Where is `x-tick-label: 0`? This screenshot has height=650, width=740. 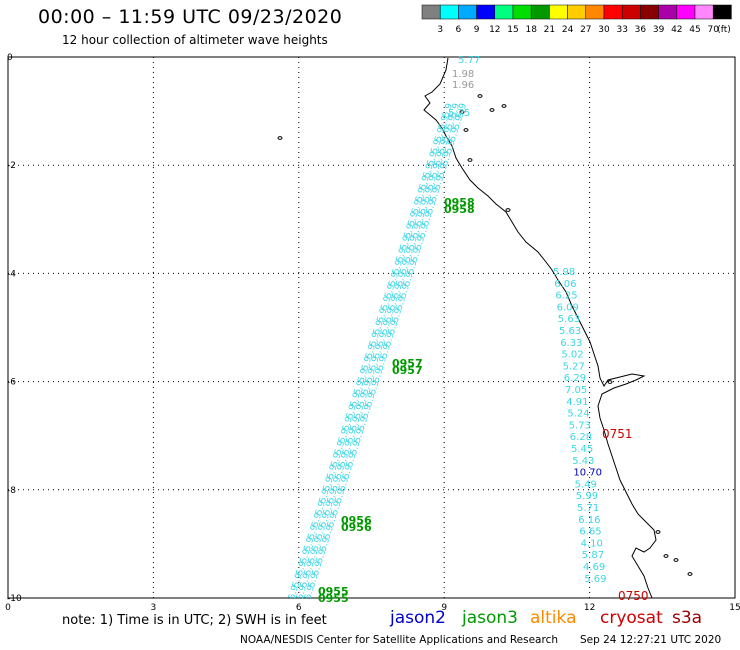
x-tick-label: 0 is located at coordinates (8, 608).